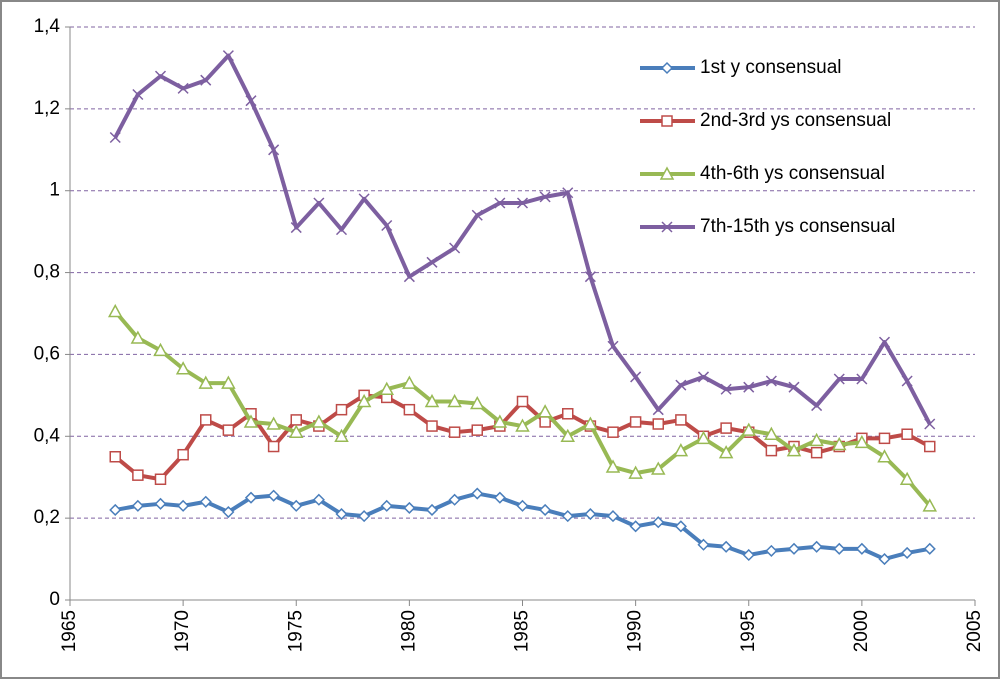 The width and height of the screenshot is (1000, 679). I want to click on x-tick-label: 2005, so click(974, 631).